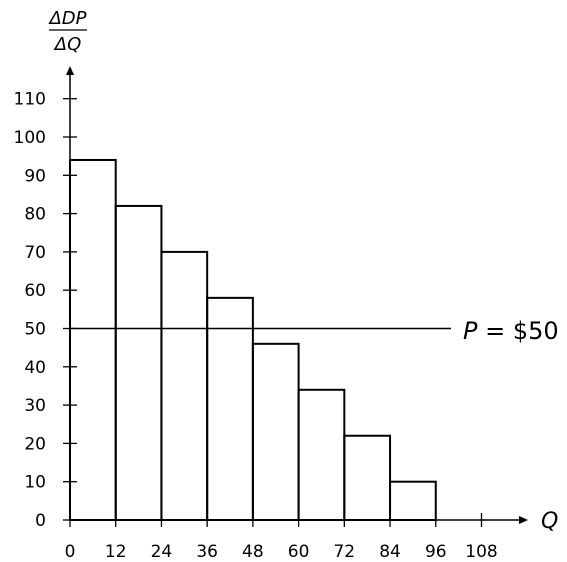 The height and width of the screenshot is (562, 567). Describe the element at coordinates (70, 552) in the screenshot. I see `x-tick-label-0: 0` at that location.